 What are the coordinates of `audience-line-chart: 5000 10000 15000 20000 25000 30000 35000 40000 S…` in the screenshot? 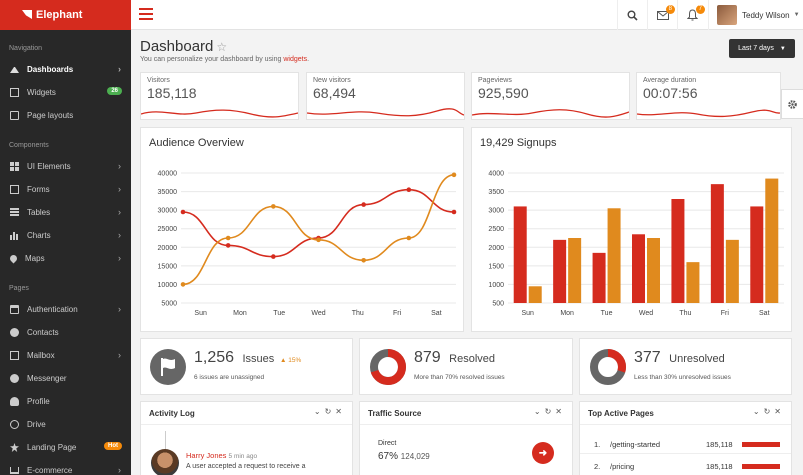 It's located at (307, 244).